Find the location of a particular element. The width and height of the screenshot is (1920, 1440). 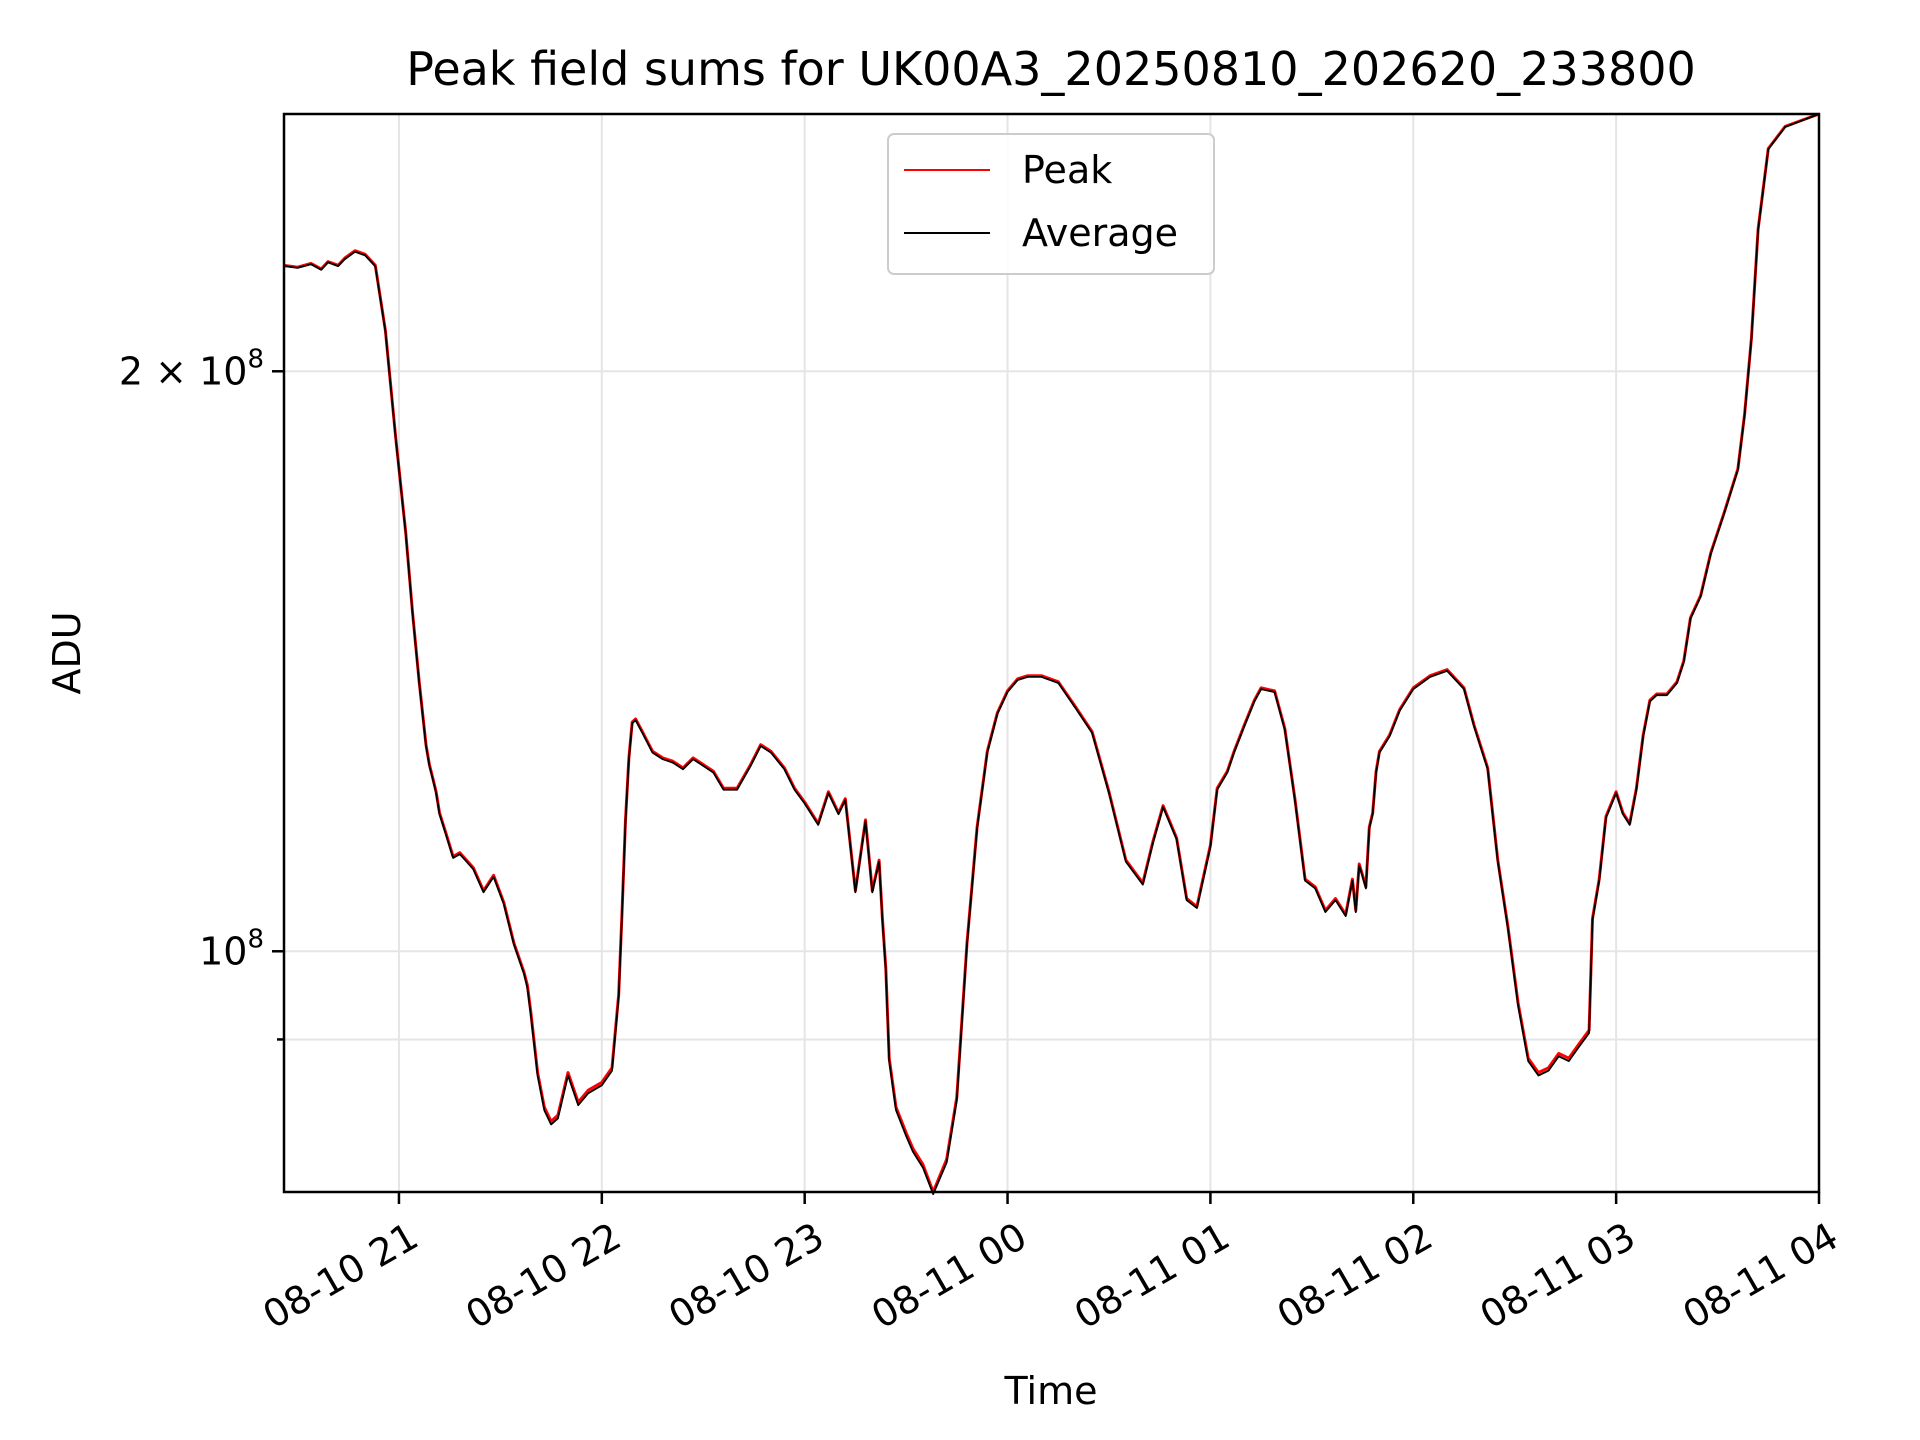

legend-label-average: Average is located at coordinates (1100, 233).